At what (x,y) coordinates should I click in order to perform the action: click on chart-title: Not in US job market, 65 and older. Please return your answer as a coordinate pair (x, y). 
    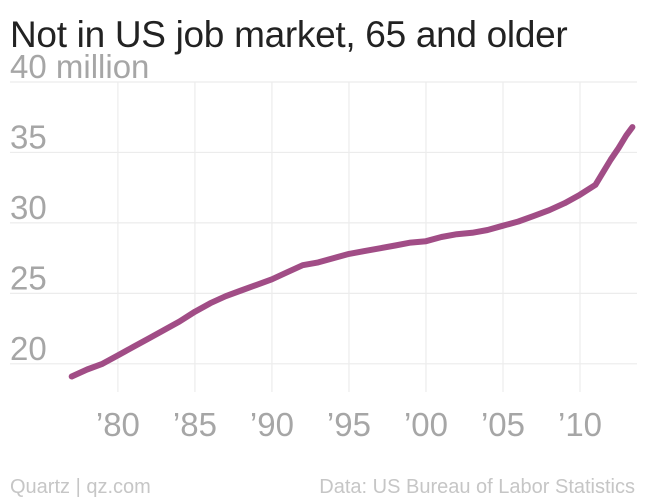
    Looking at the image, I should click on (289, 34).